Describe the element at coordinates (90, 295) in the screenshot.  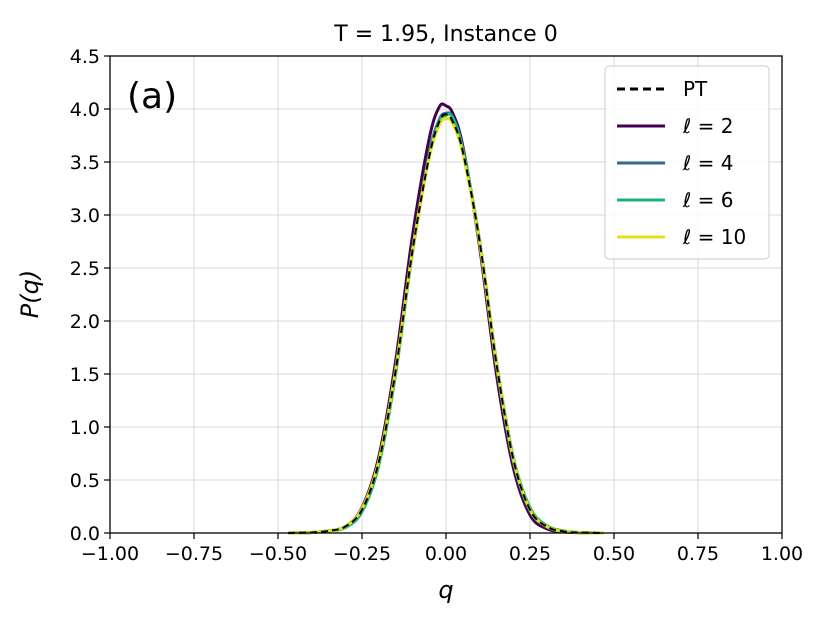
I see `y-axis-ticks: 0.0 0.5 1.0 1.5 2.0 2.5 3.0 3.5 4.0 4.5` at that location.